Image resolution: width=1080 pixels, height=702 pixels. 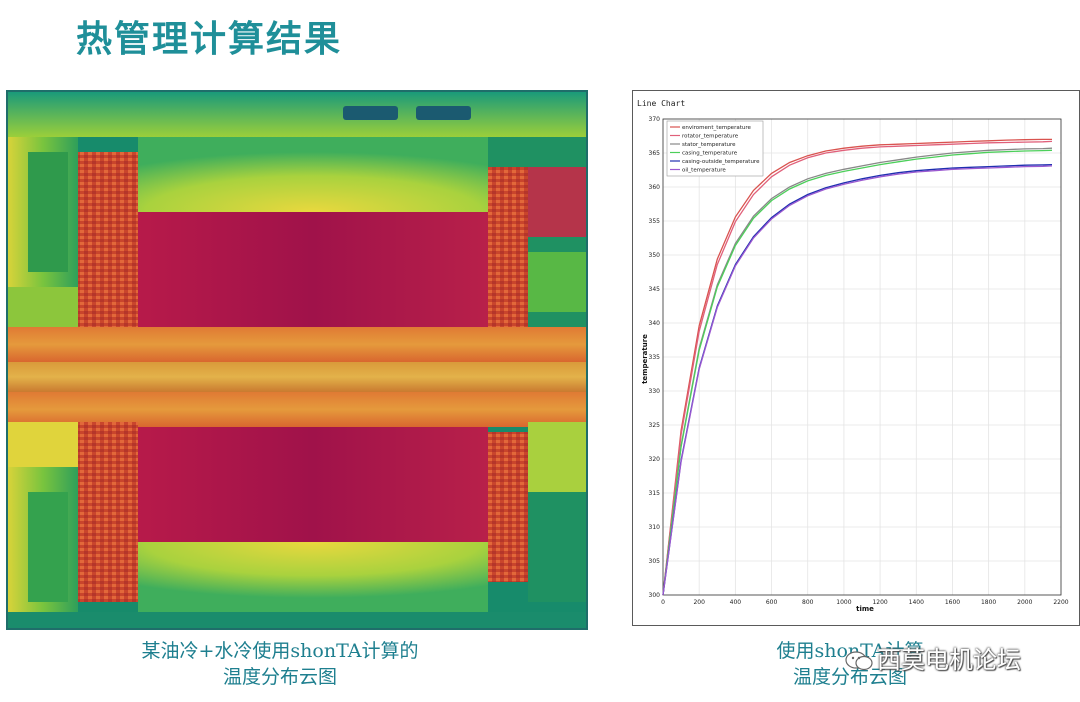 I want to click on right-caption-line-2: 温度分布云图, so click(x=849, y=677).